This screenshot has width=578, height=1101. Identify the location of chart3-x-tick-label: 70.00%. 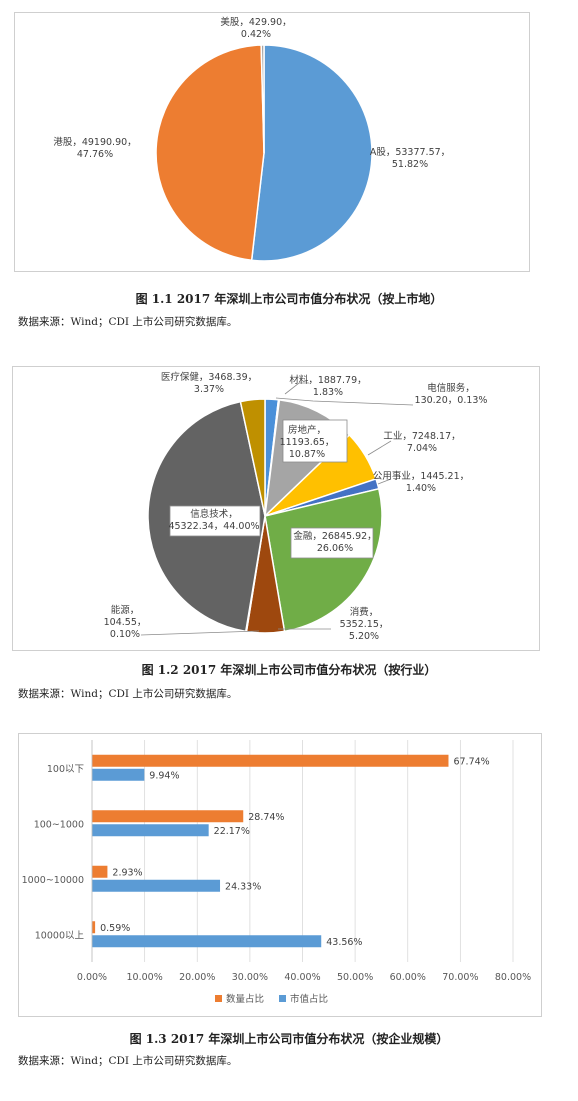
(460, 977).